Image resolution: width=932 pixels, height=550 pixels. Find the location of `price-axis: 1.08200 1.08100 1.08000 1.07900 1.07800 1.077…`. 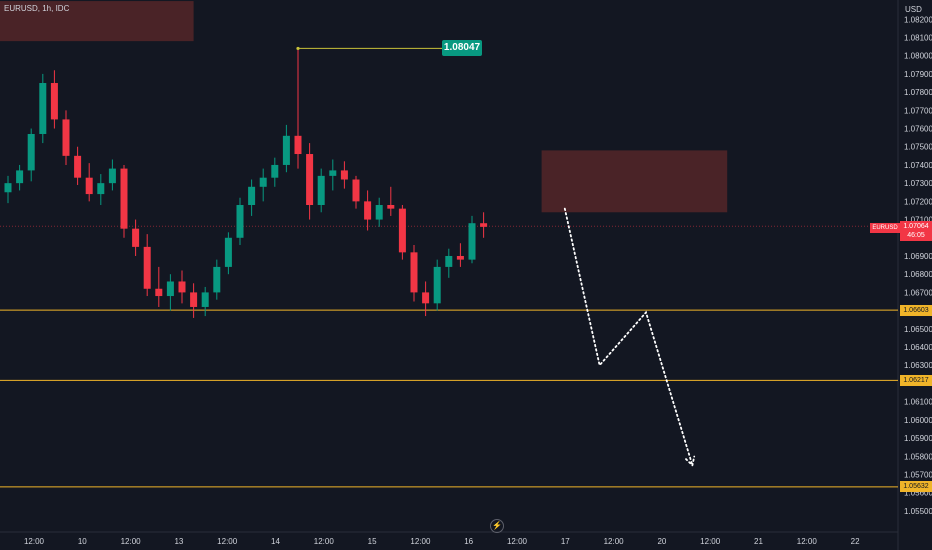

price-axis: 1.08200 1.08100 1.08000 1.07900 1.07800 1.077… is located at coordinates (918, 265).